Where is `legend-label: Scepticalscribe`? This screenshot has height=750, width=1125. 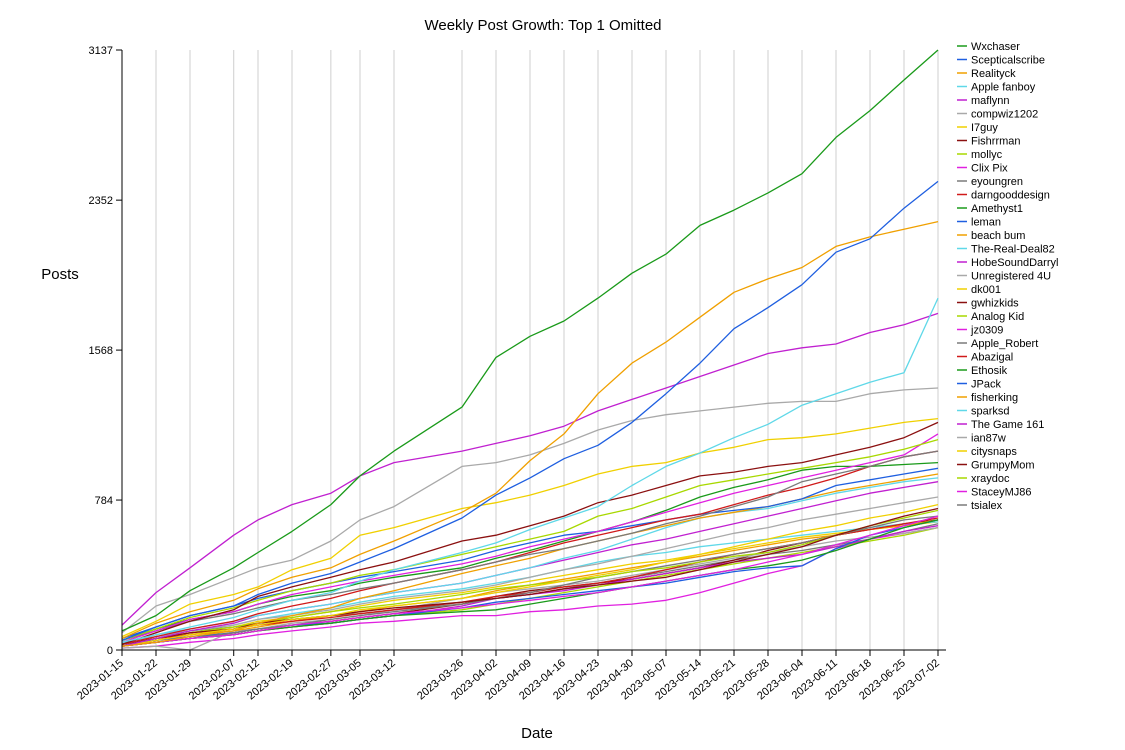
legend-label: Scepticalscribe is located at coordinates (1008, 61).